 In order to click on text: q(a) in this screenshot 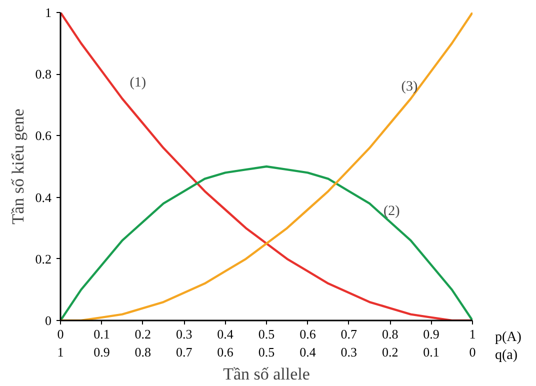, I will do `click(507, 356)`.